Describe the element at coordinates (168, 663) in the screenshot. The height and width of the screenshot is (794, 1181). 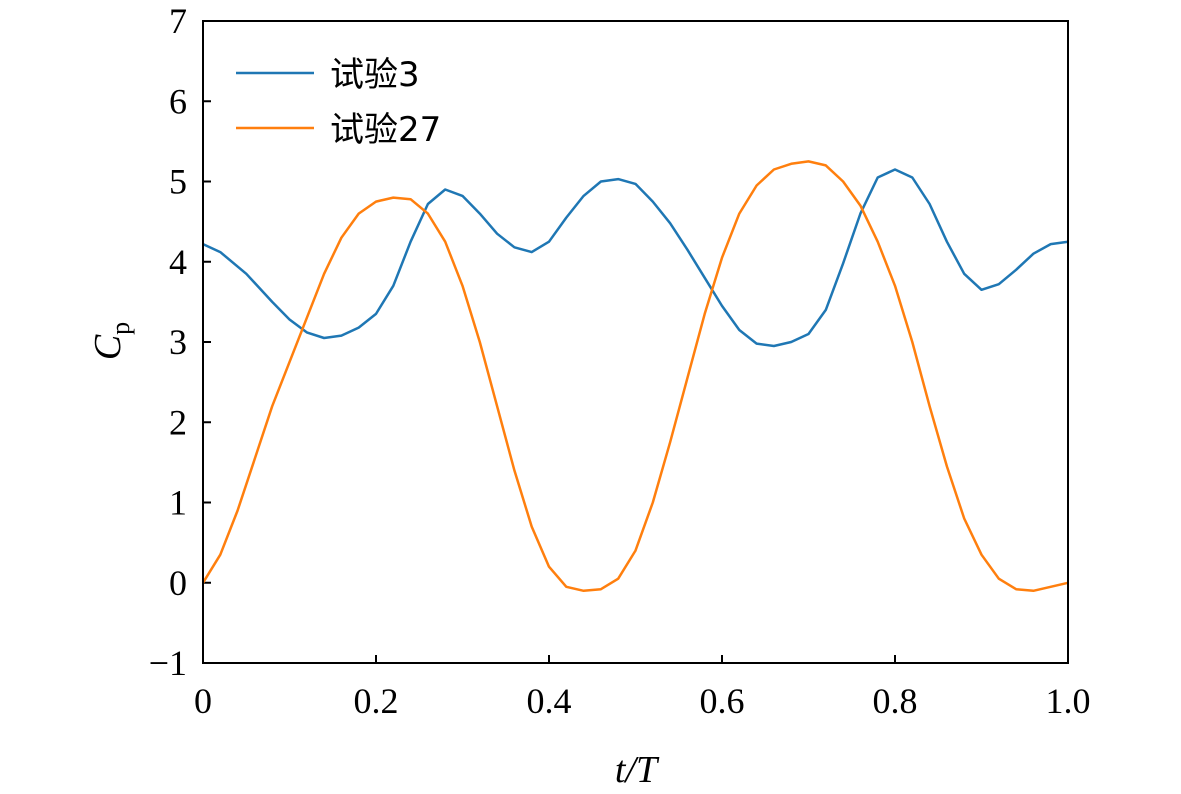
I see `y-tick-label: −1` at that location.